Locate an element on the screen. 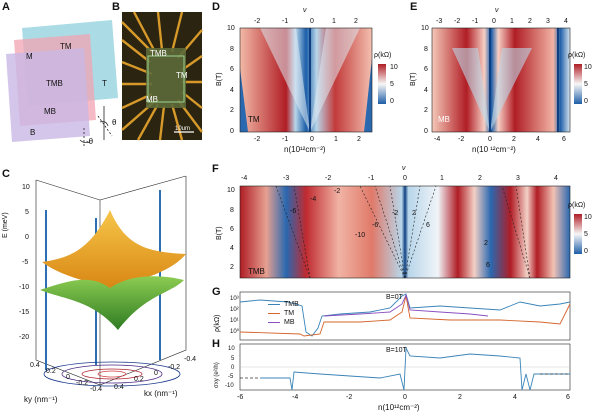  legend-tmb-swatch is located at coordinates (274, 304).